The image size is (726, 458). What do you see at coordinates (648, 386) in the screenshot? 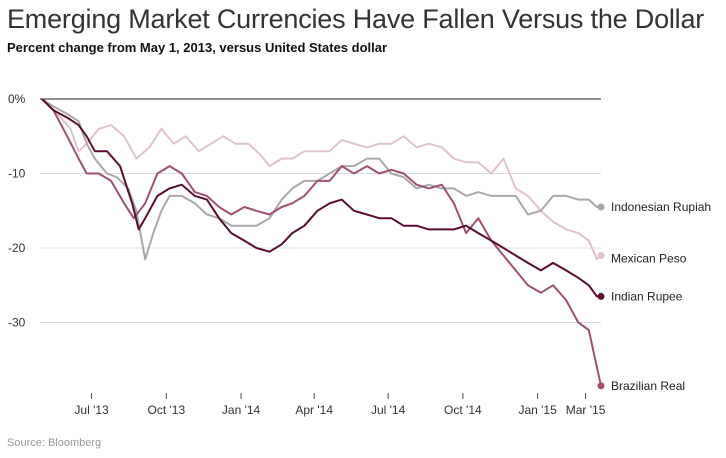
I see `series-label-brazilian-real: Brazilian Real` at bounding box center [648, 386].